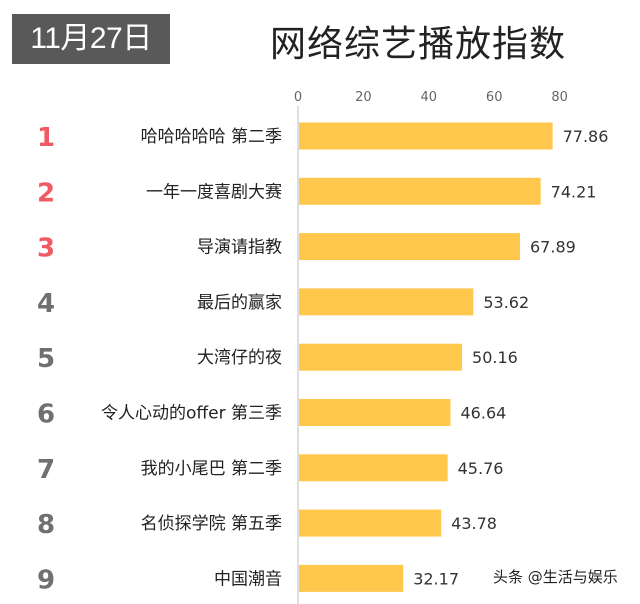 This screenshot has height=604, width=640. What do you see at coordinates (484, 413) in the screenshot?
I see `value-label: 46.64` at bounding box center [484, 413].